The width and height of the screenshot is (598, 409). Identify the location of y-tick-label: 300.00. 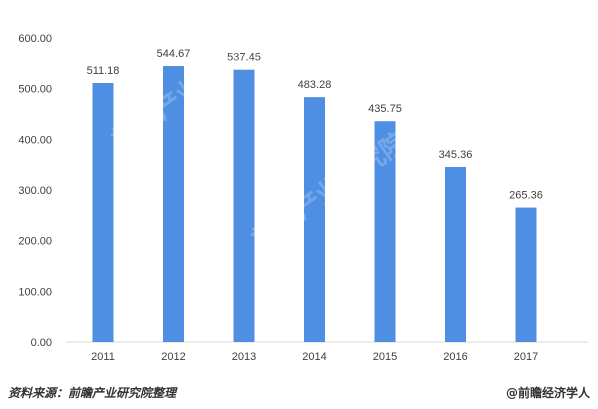
(35, 191).